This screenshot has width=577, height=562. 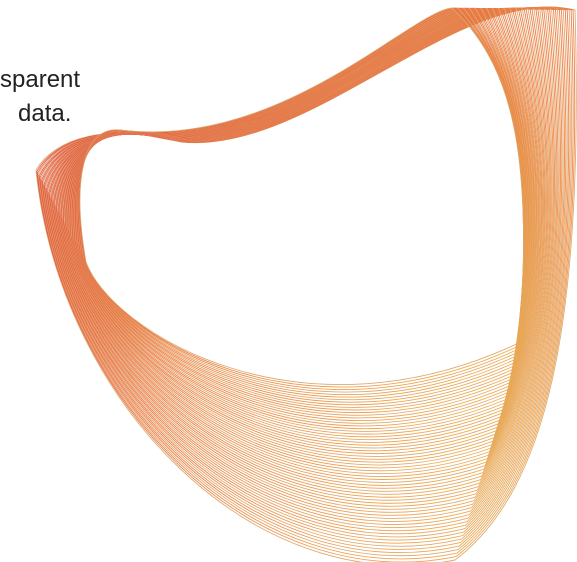 What do you see at coordinates (40, 98) in the screenshot?
I see `hero-copy: sparent data.` at bounding box center [40, 98].